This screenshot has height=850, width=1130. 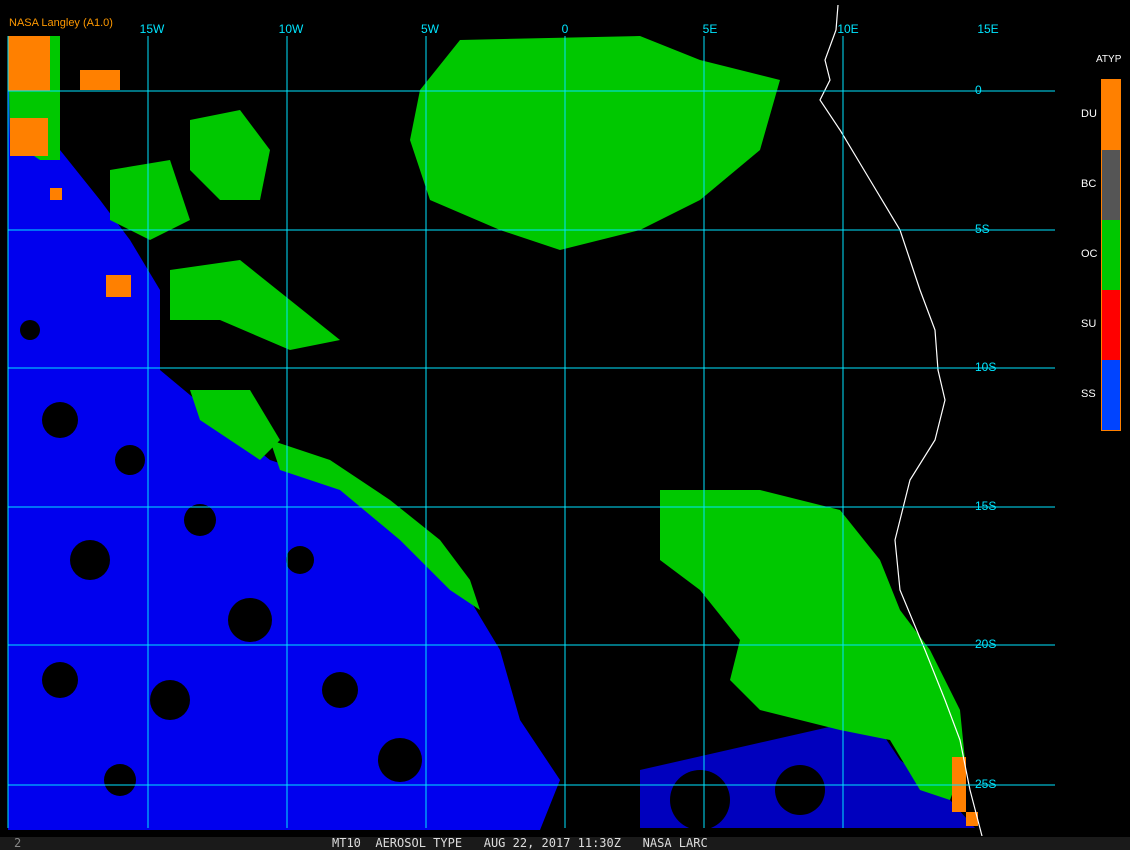 I want to click on legend-swatch-su, so click(x=1111, y=325).